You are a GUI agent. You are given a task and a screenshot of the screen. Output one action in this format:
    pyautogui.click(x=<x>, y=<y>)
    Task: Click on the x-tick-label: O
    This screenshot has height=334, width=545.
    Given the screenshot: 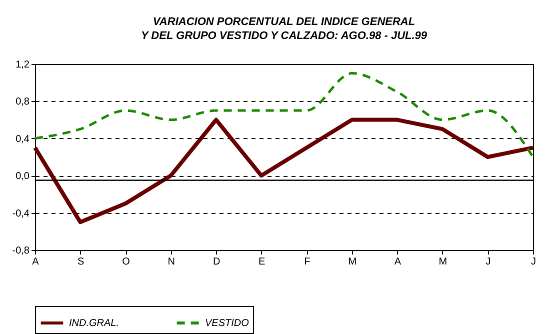 What is the action you would take?
    pyautogui.click(x=126, y=262)
    